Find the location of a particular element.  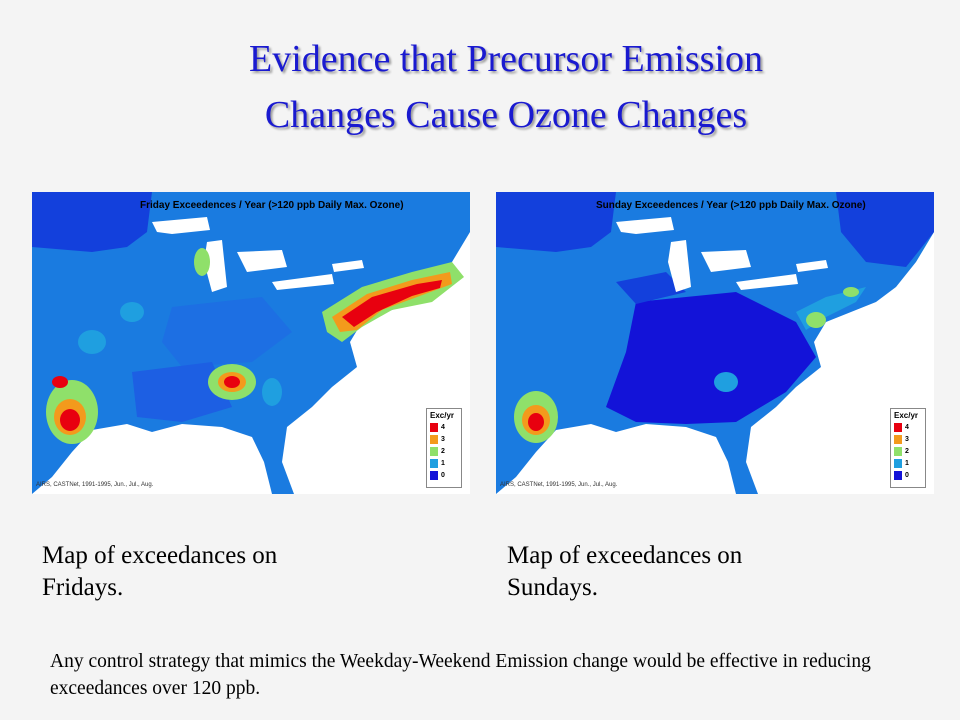

sunday-caption-line1: Map of exceedances on is located at coordinates (625, 555).